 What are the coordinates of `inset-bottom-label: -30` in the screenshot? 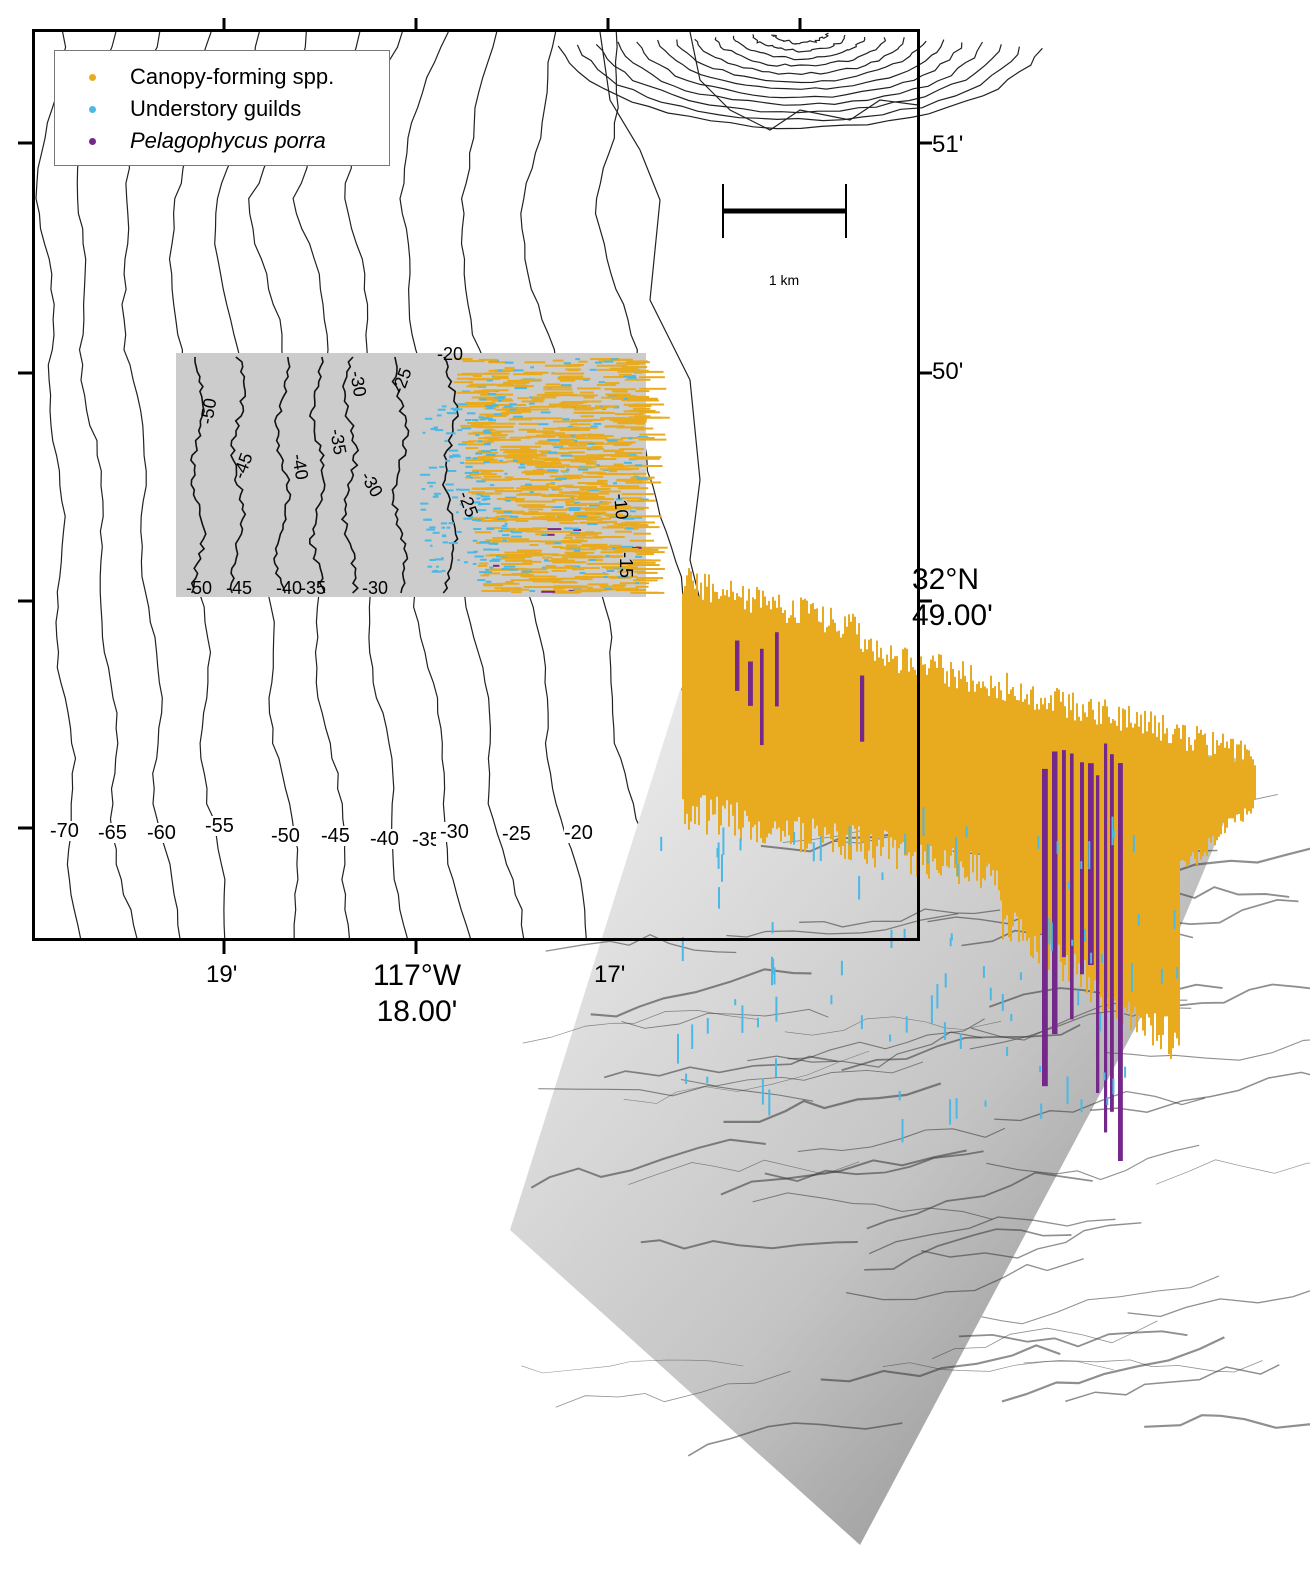 It's located at (375, 588).